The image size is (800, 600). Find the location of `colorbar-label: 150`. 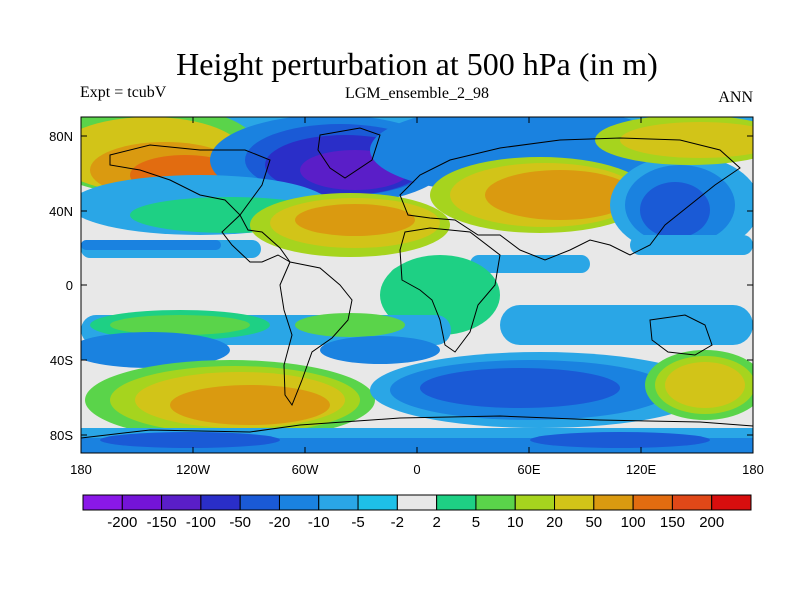

colorbar-label: 150 is located at coordinates (672, 522).